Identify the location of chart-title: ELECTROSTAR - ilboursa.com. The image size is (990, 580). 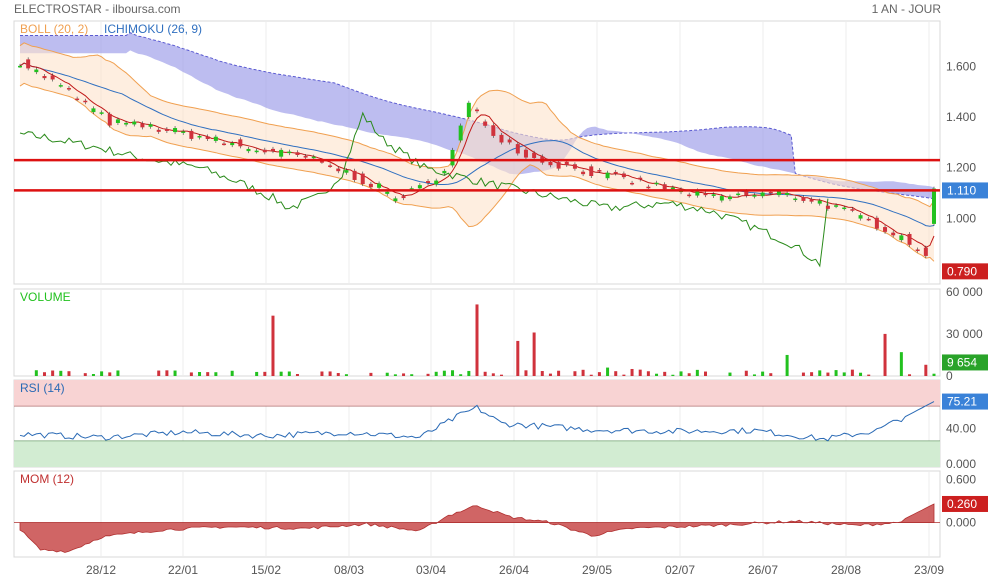
(97, 9).